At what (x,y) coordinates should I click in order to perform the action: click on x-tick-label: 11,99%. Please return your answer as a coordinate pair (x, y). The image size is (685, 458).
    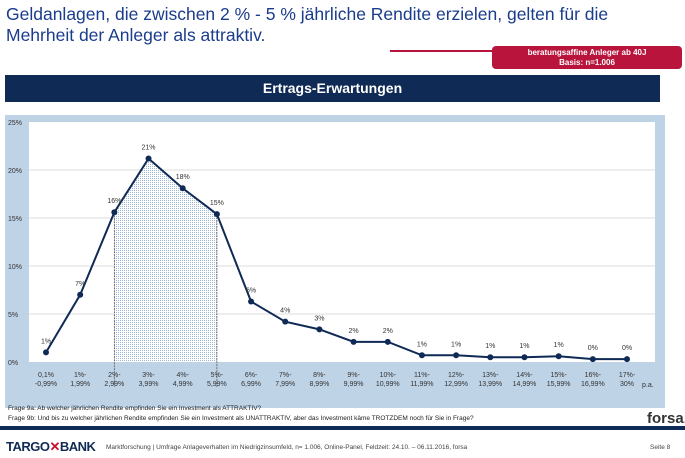
    Looking at the image, I should click on (421, 384).